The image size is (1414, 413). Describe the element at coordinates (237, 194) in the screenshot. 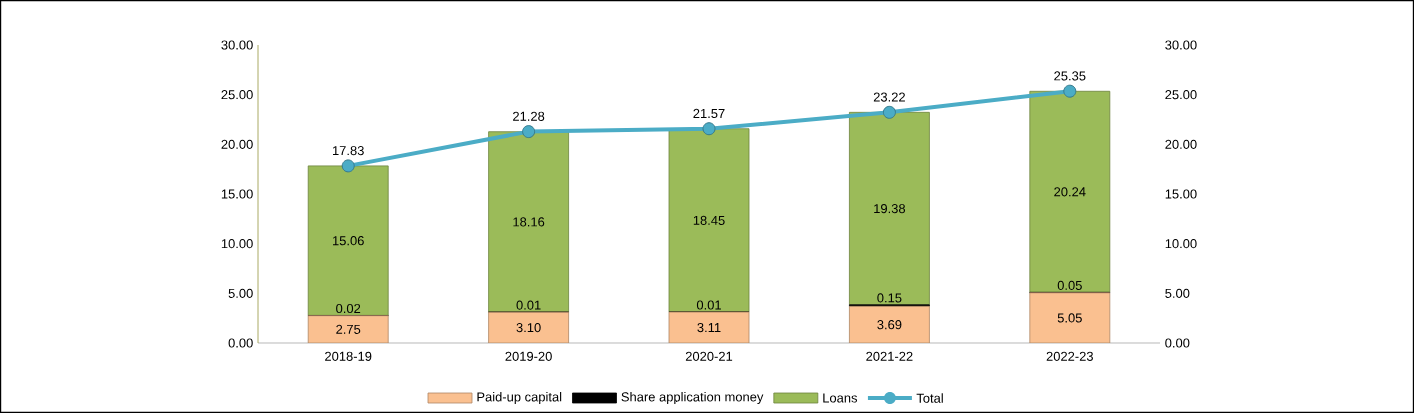

I see `y-tick-label: 15.00` at that location.